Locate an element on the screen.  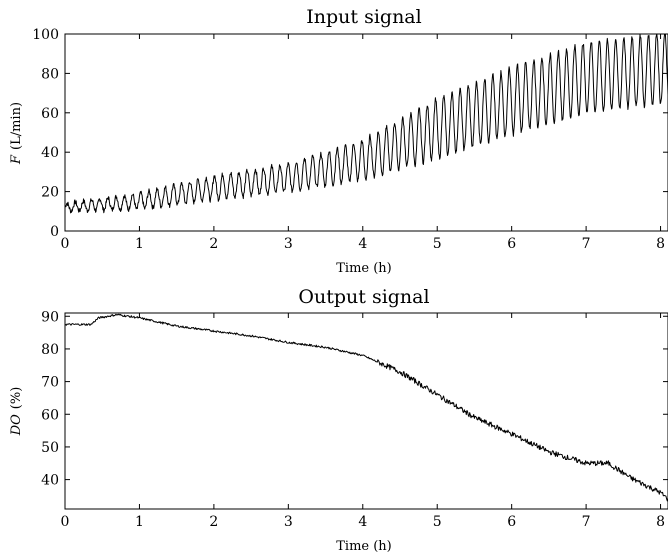
y-tick-label: 0 is located at coordinates (54, 232).